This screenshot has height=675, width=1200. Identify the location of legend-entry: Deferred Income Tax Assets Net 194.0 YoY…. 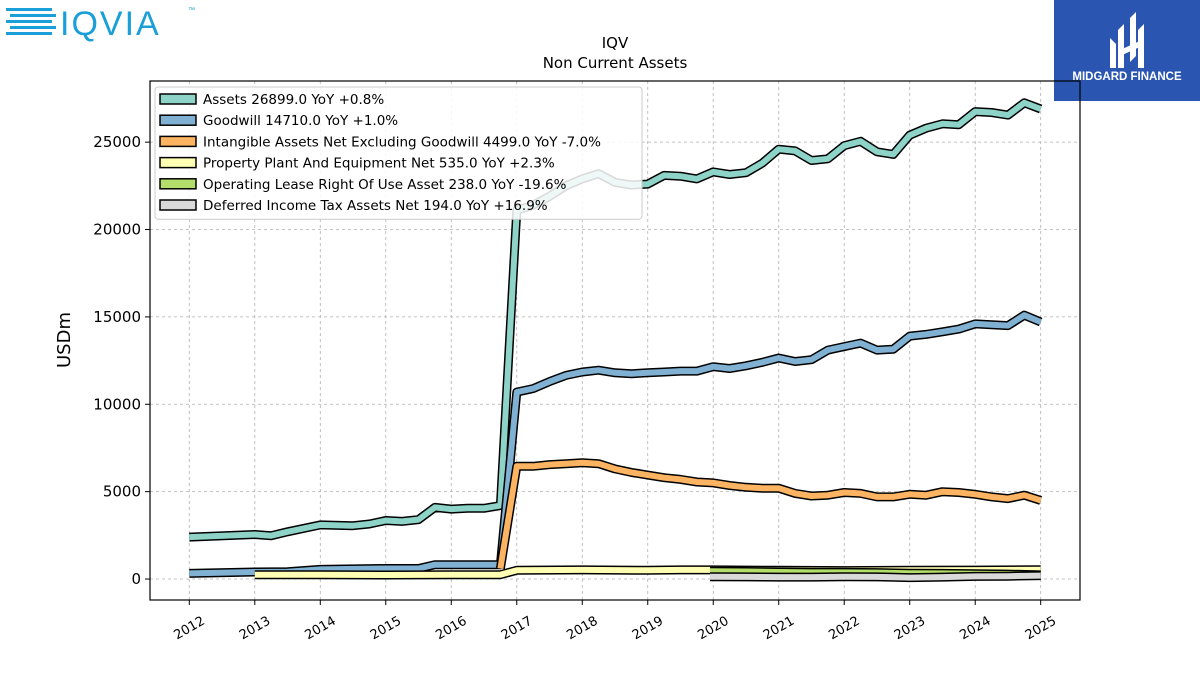
(375, 206).